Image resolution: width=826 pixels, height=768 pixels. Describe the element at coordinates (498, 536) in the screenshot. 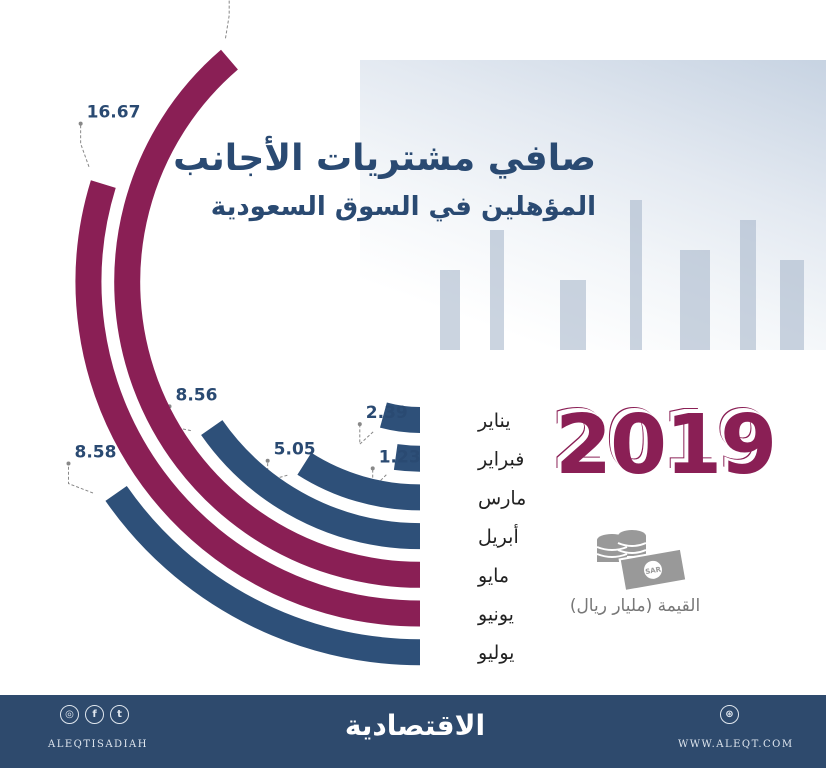

I see `category-label: أبريل` at that location.